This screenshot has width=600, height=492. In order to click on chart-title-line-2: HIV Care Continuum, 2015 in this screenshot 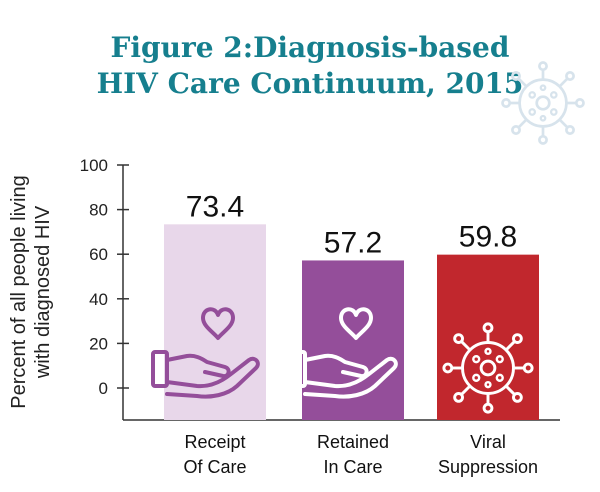, I will do `click(310, 83)`.